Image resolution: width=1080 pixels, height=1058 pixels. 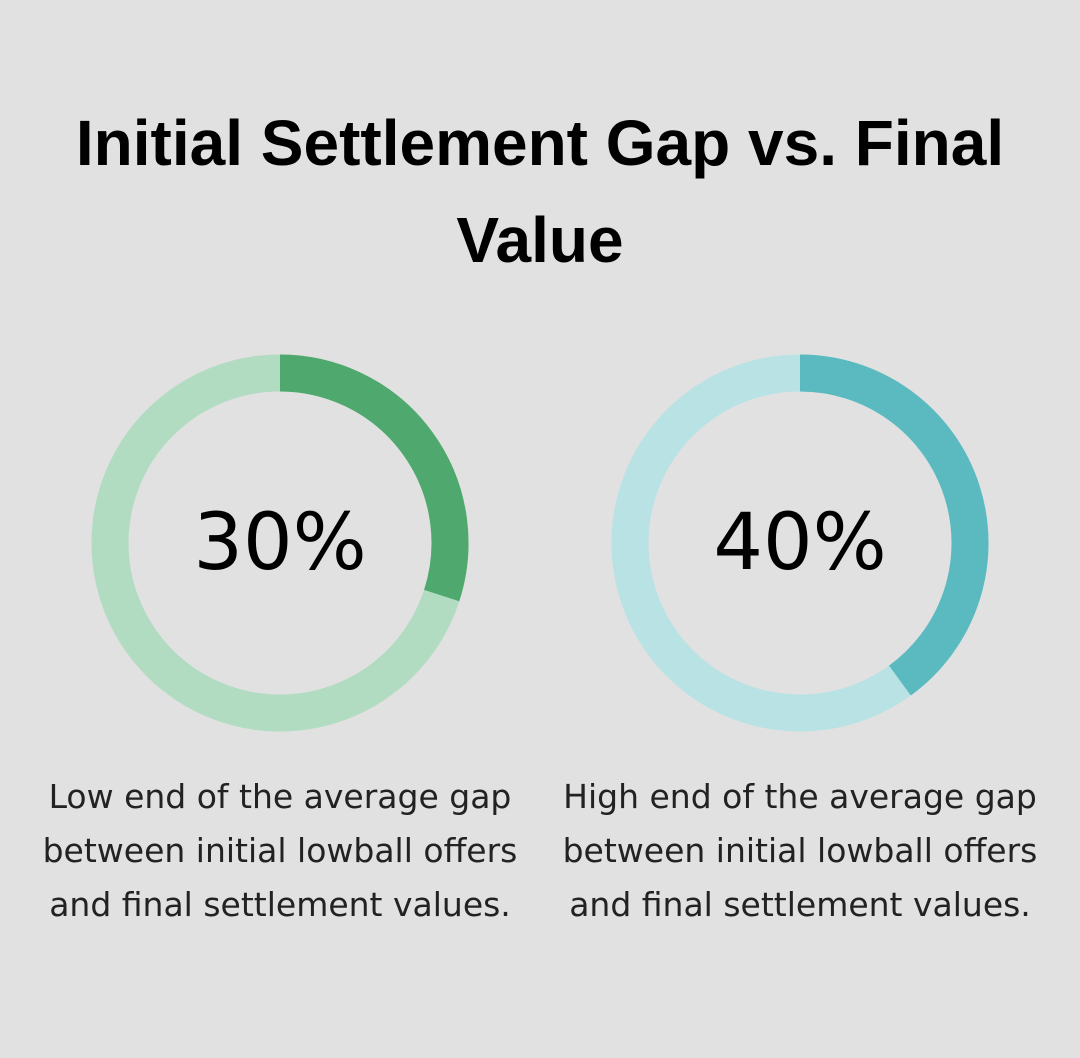 What do you see at coordinates (540, 191) in the screenshot?
I see `title: Initial Settlement Gap vs. Final Value` at bounding box center [540, 191].